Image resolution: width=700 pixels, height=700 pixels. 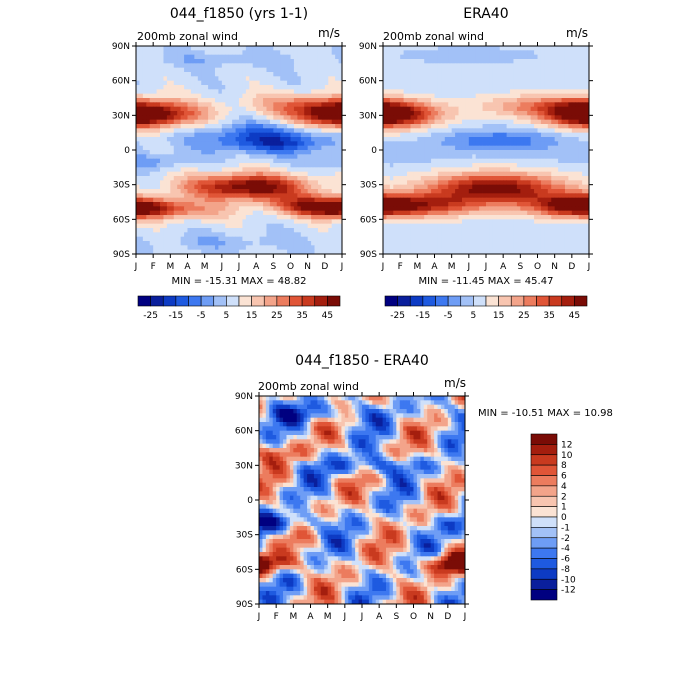 What do you see at coordinates (136, 267) in the screenshot?
I see `x-tick-label: J` at bounding box center [136, 267].